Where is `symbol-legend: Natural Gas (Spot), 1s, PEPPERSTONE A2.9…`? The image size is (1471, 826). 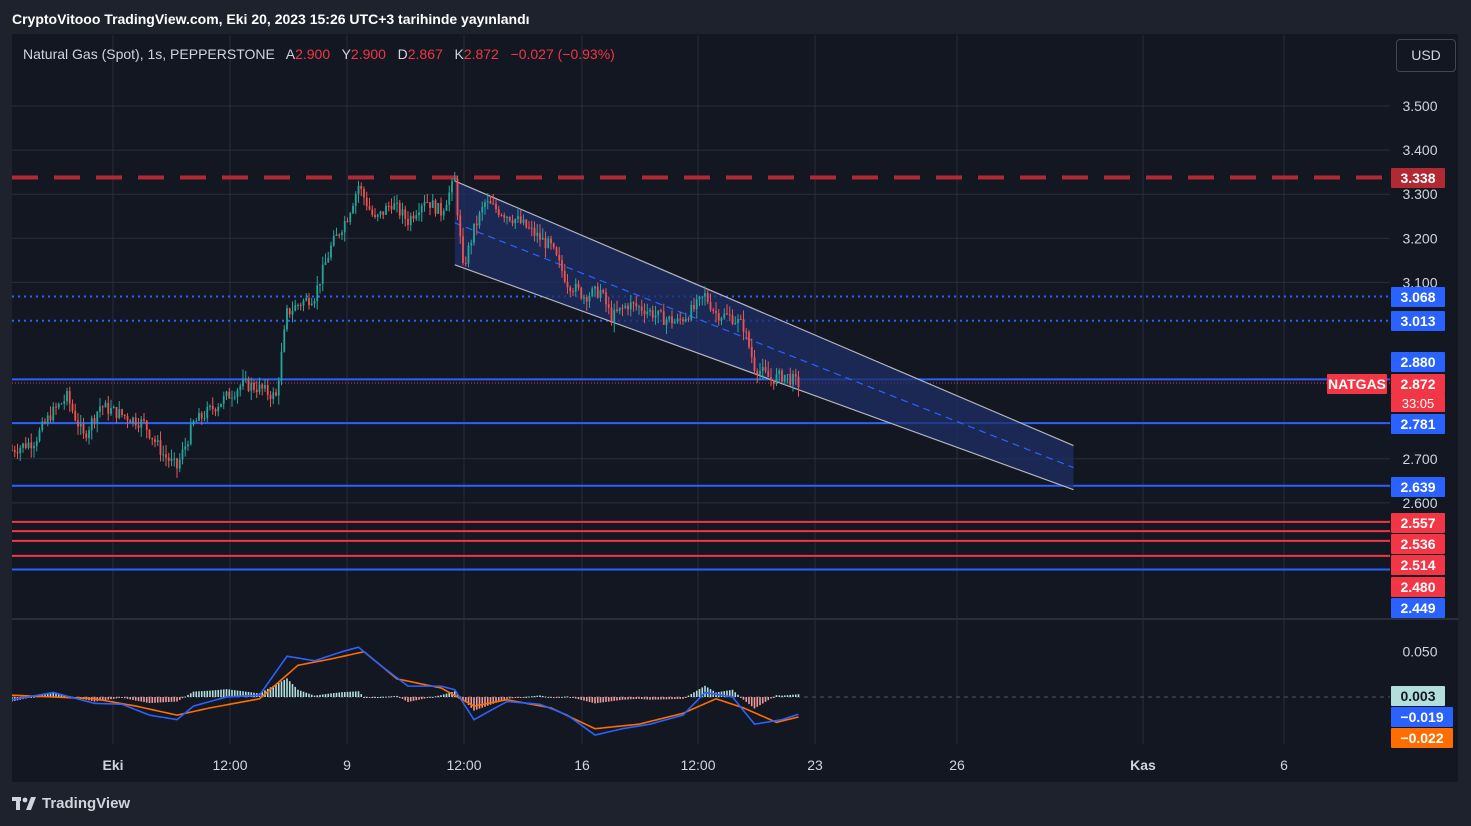
symbol-legend: Natural Gas (Spot), 1s, PEPPERSTONE A2.9… is located at coordinates (319, 54).